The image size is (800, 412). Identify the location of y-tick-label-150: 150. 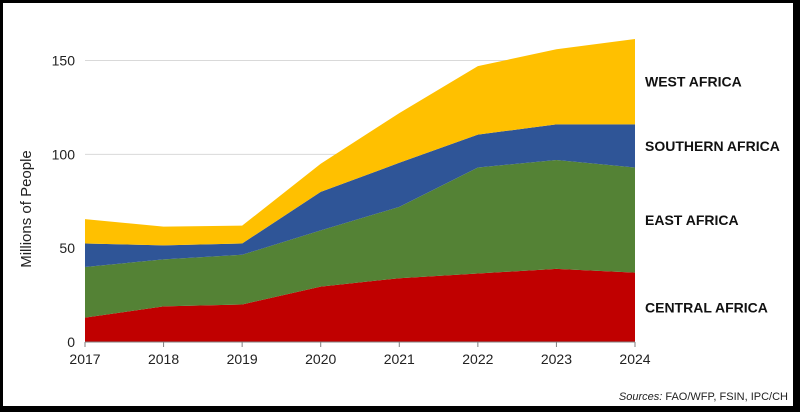
(64, 61).